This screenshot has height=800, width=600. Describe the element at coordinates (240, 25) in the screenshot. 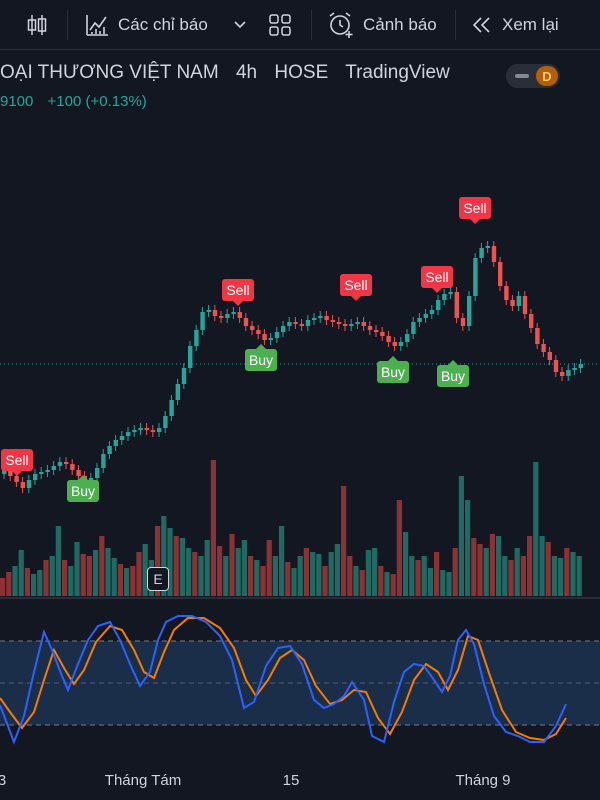

I see `indicators-dropdown` at that location.